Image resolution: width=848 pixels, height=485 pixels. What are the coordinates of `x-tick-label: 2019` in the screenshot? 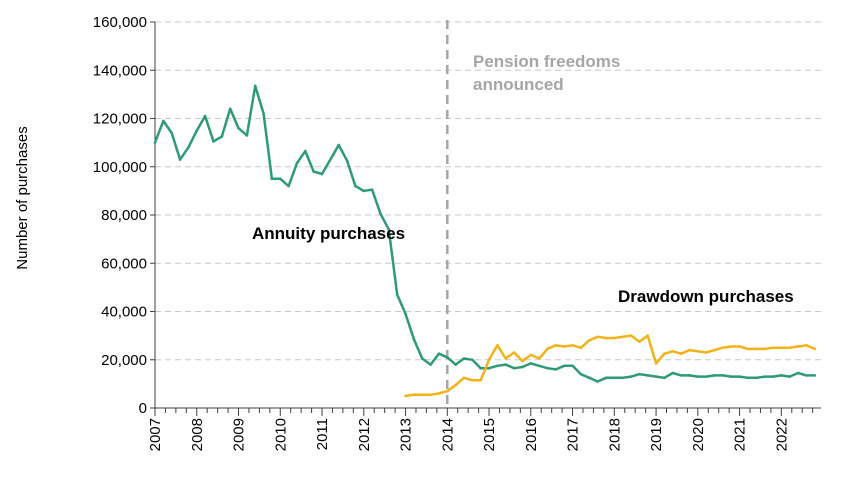 It's located at (656, 434).